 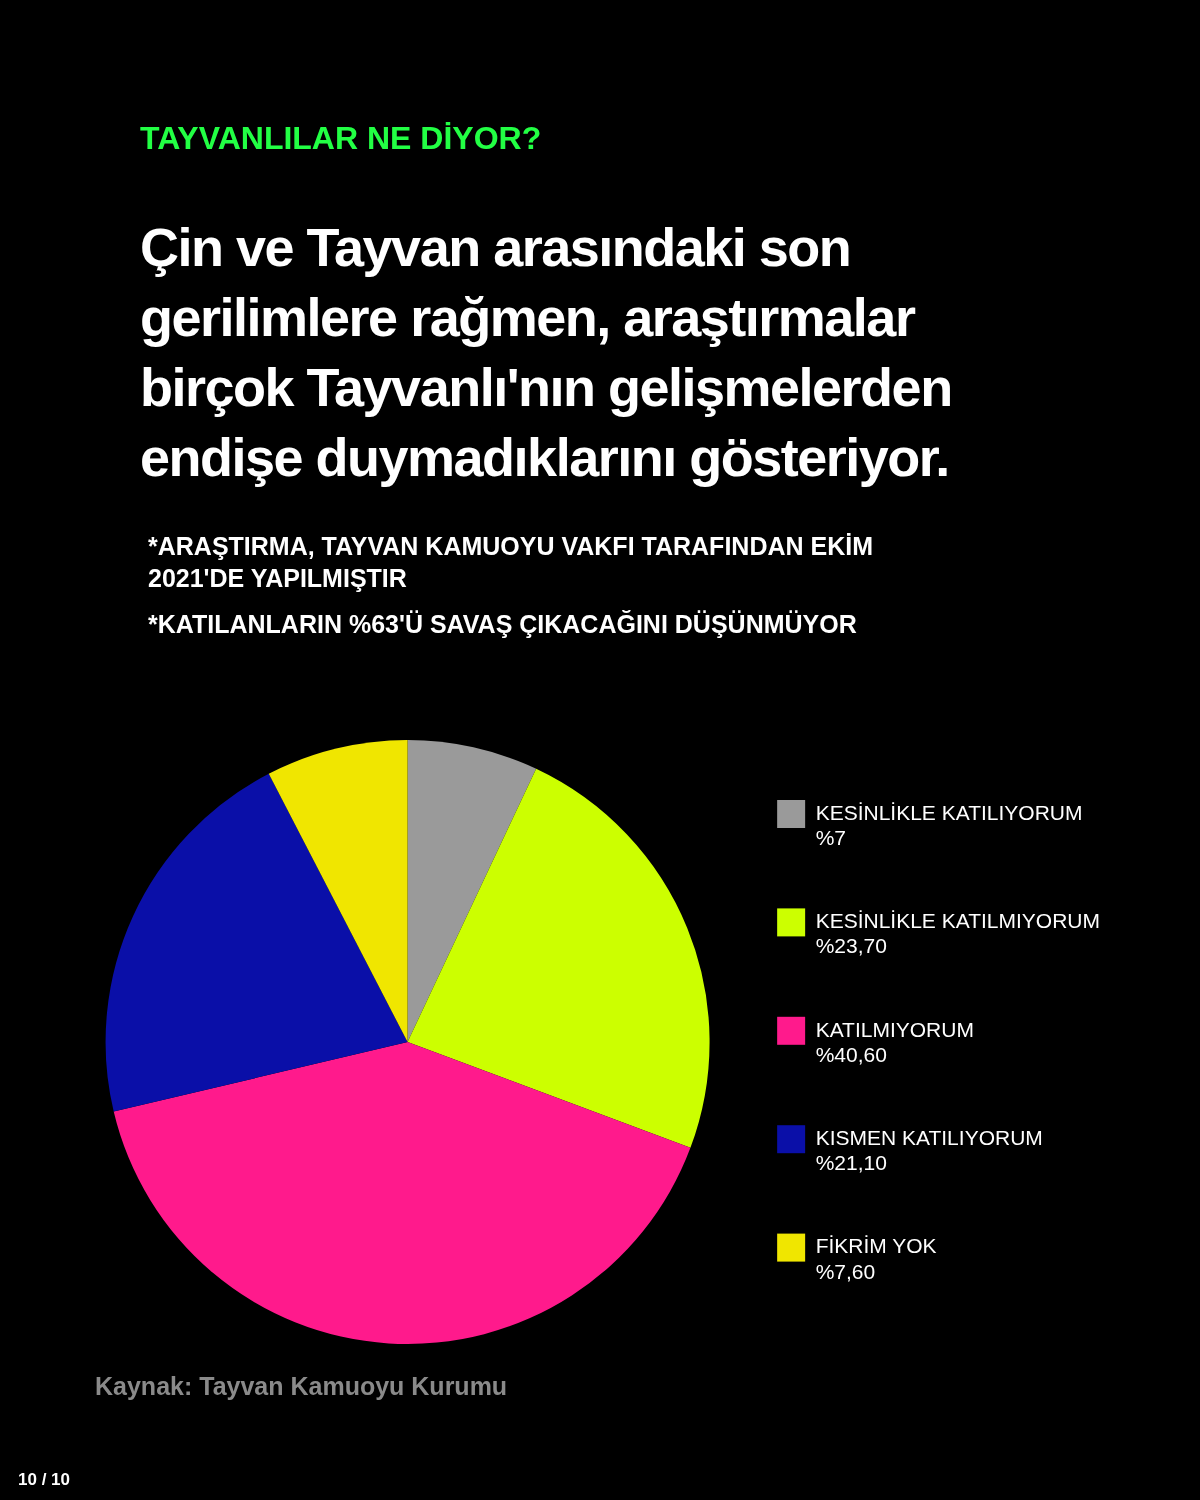 I want to click on legend-label: KESİNLİKLE KATILMIYORUM, so click(x=958, y=921).